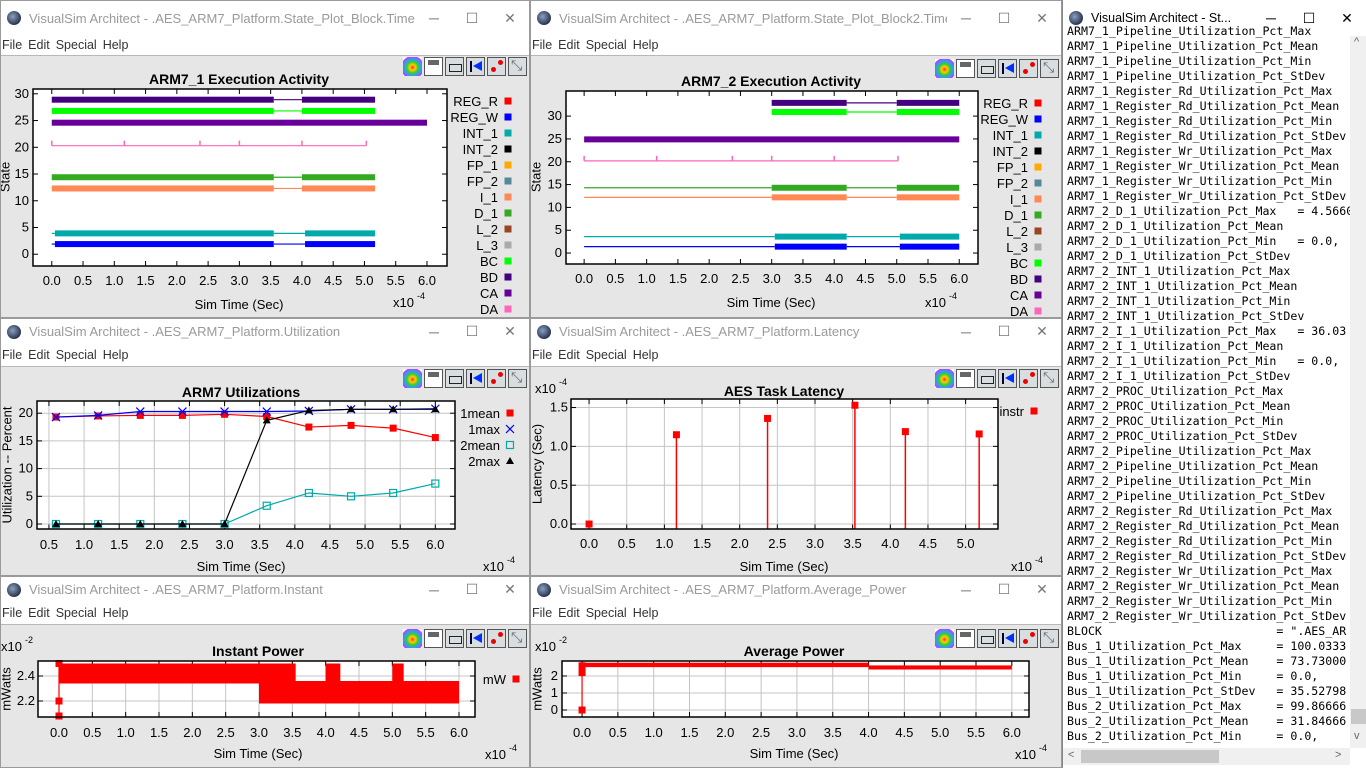 This screenshot has width=1366, height=768. What do you see at coordinates (1357, 42) in the screenshot?
I see `scroll-up-button: ^` at bounding box center [1357, 42].